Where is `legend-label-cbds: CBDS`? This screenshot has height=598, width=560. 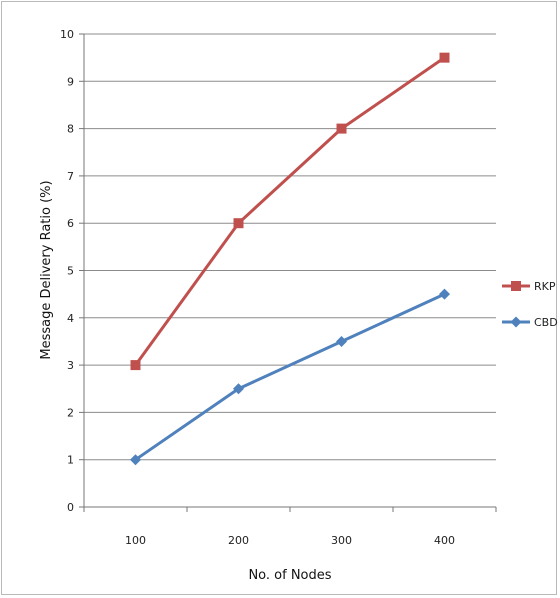 legend-label-cbds: CBDS is located at coordinates (546, 322).